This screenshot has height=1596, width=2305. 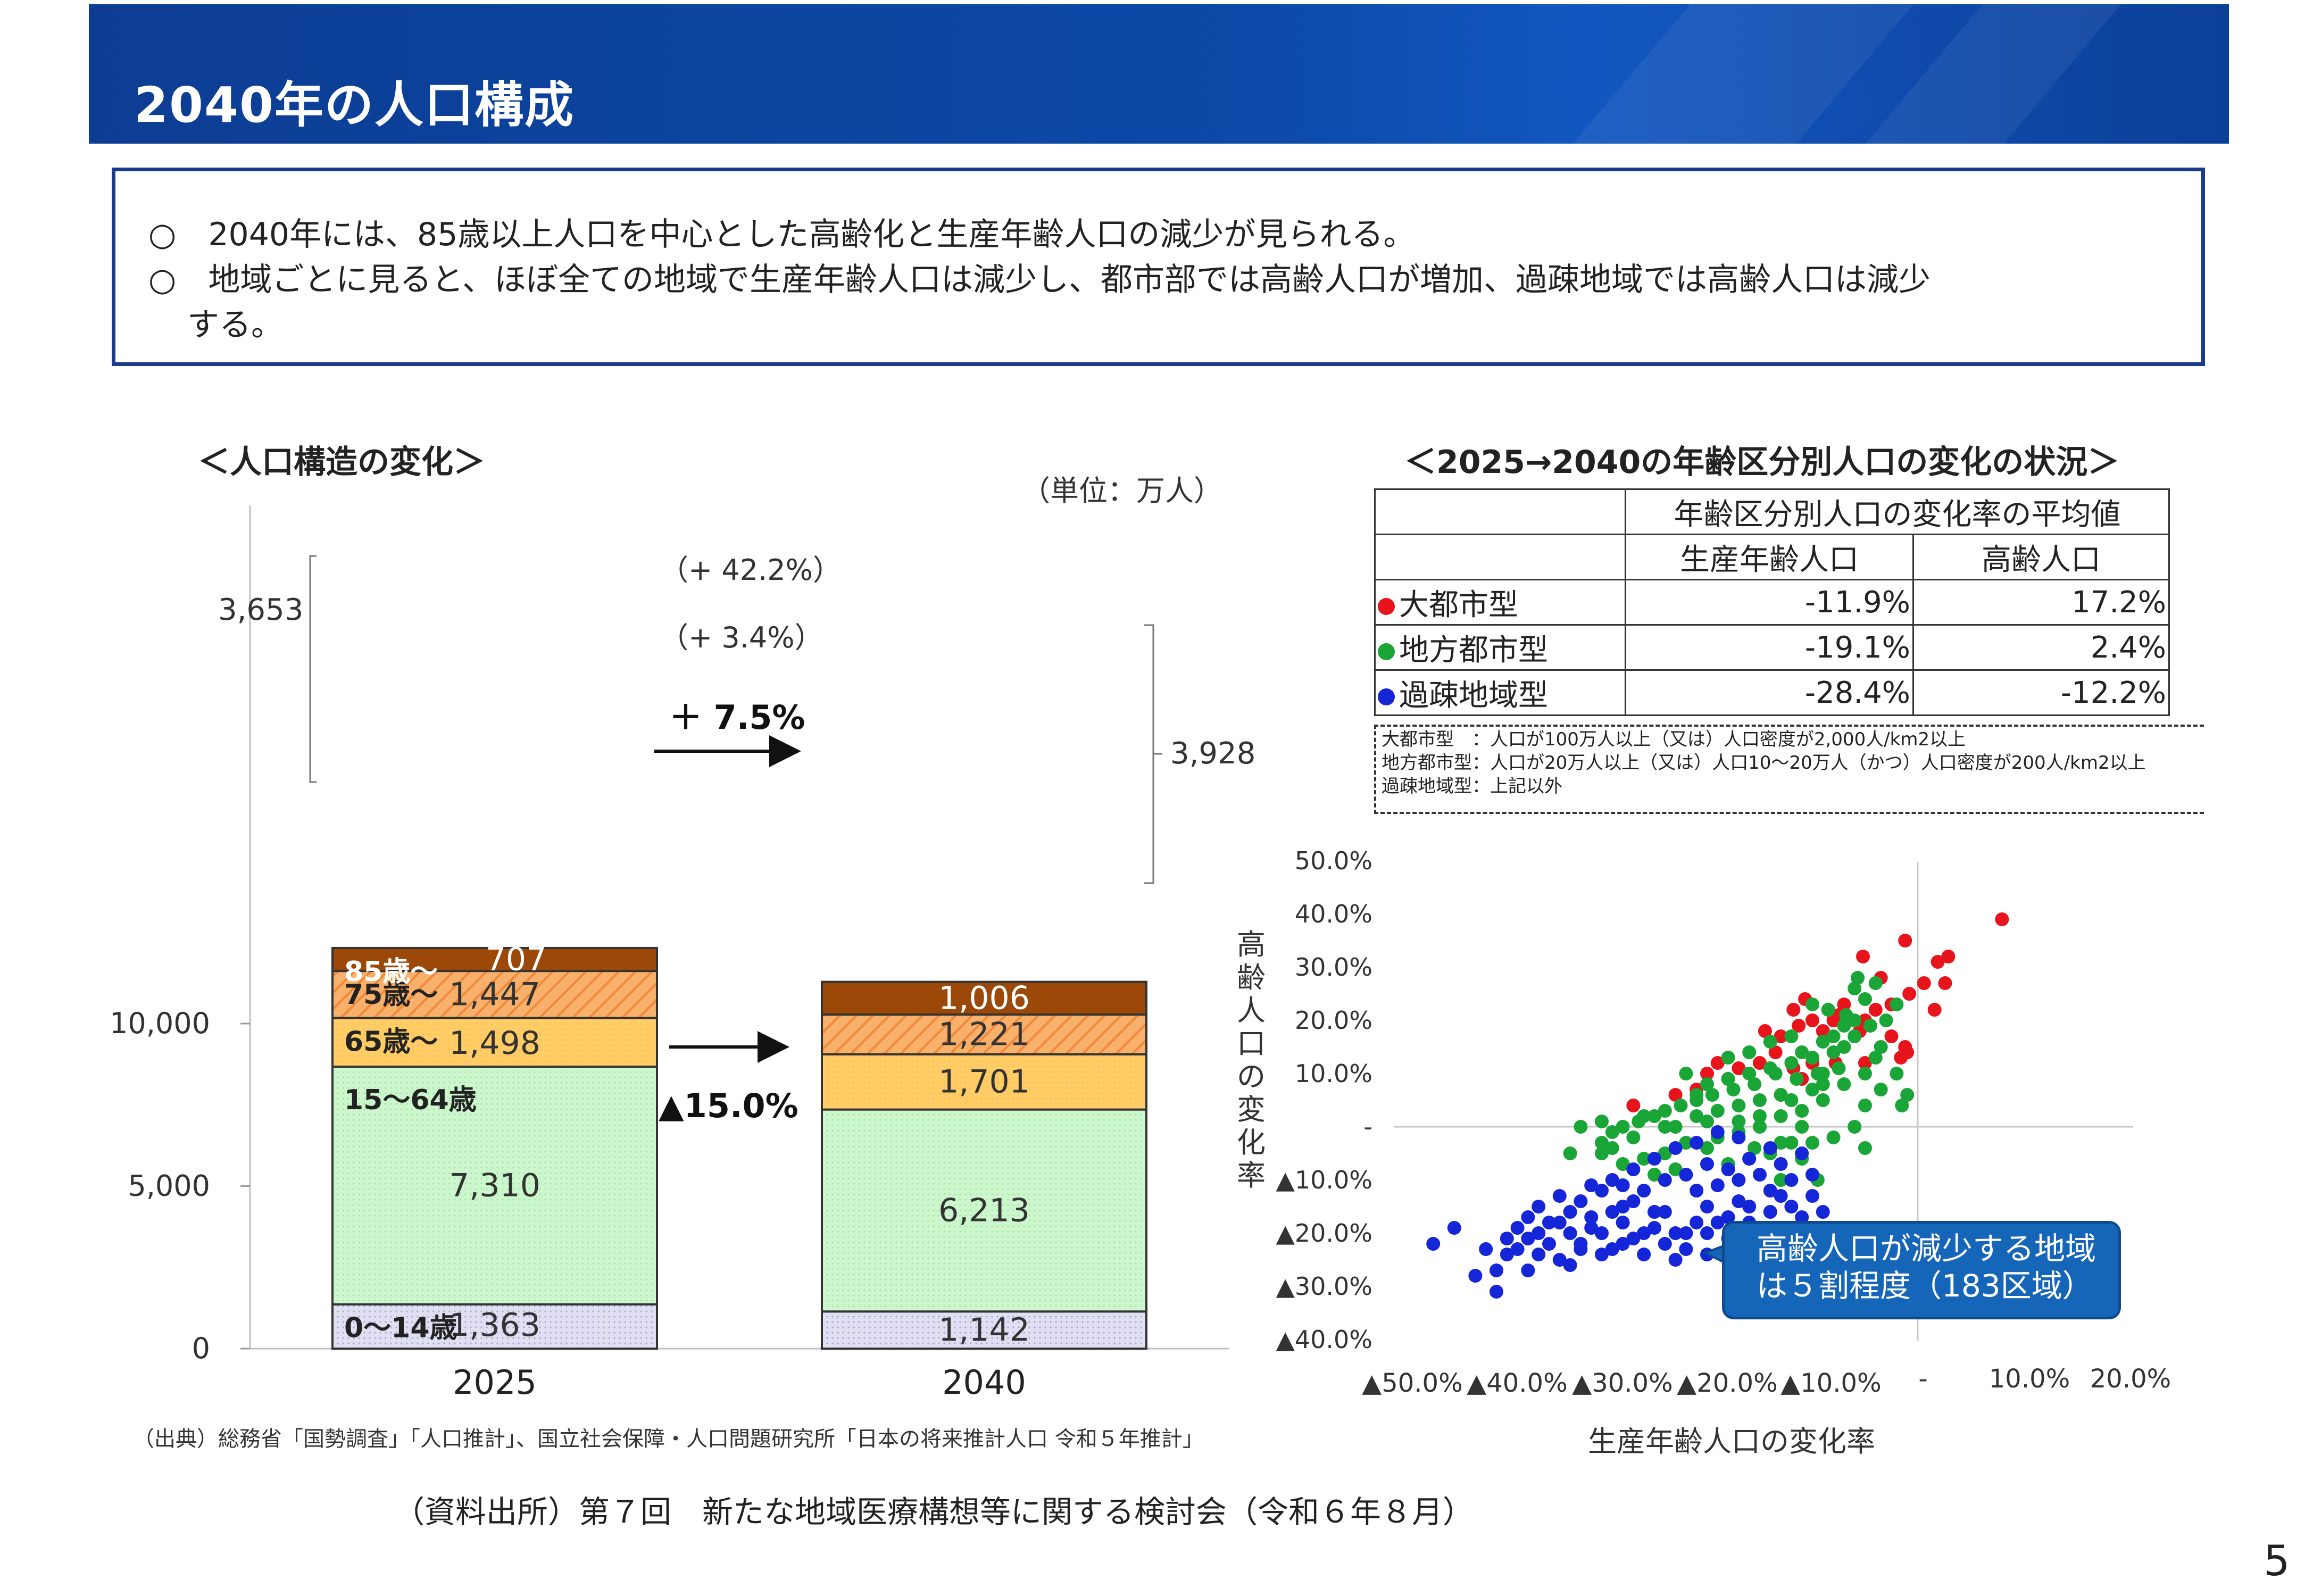 I want to click on change-elderly-label: ＋ 7.5%, so click(x=737, y=718).